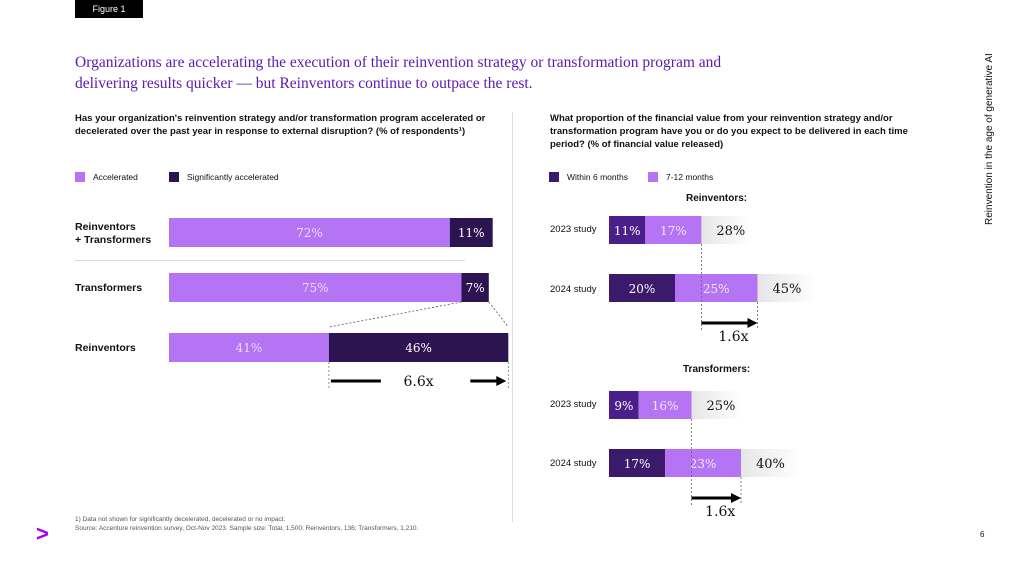 The width and height of the screenshot is (1024, 576). I want to click on legend-label-7-12-months: 7-12 months, so click(690, 177).